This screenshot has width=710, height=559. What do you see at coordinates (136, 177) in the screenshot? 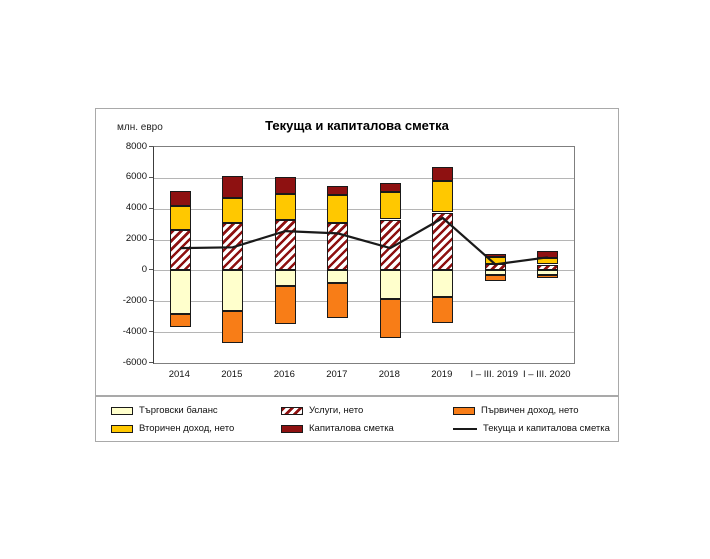
I see `y-tick-label: 6000` at bounding box center [136, 177].